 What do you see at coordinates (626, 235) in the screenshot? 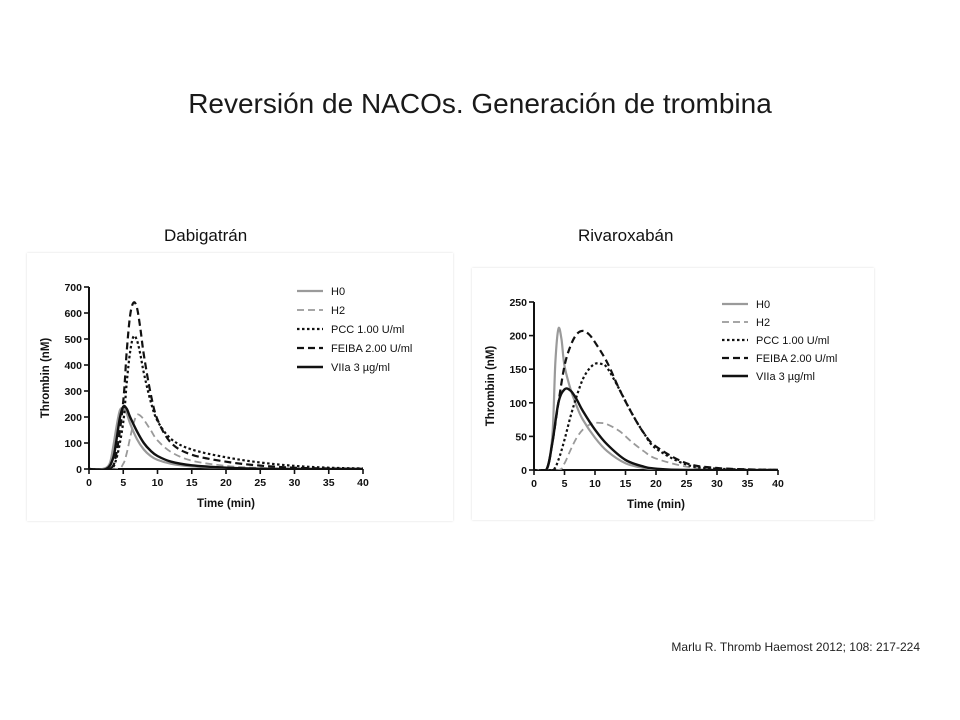
I see `panel-label-rivaroxaban: Rivaroxabán` at bounding box center [626, 235].